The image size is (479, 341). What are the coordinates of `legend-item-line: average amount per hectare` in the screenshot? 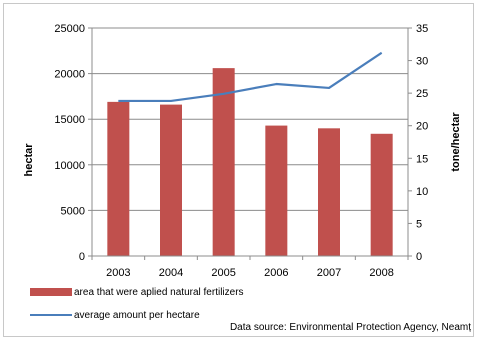 It's located at (115, 315).